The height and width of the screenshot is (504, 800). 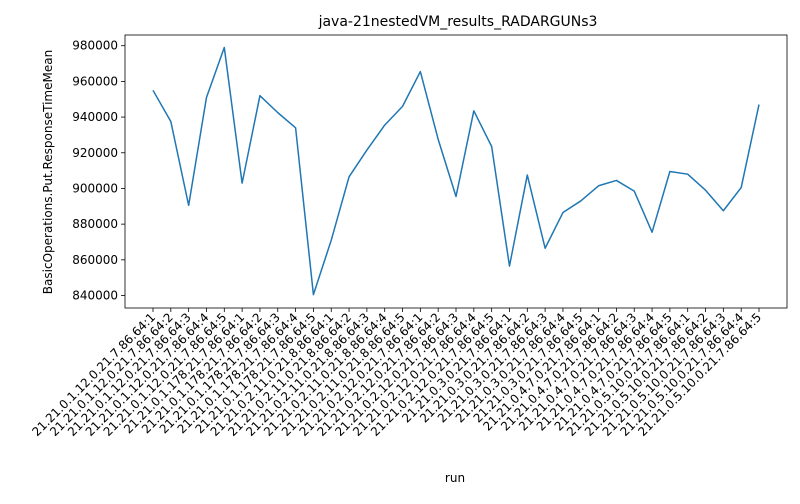 What do you see at coordinates (95, 296) in the screenshot?
I see `y-tick-label: 840000` at bounding box center [95, 296].